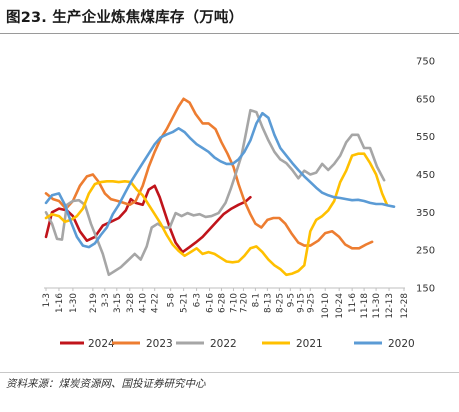  What do you see at coordinates (223, 303) in the screenshot?
I see `x-tick-label: 6-28` at bounding box center [223, 303].